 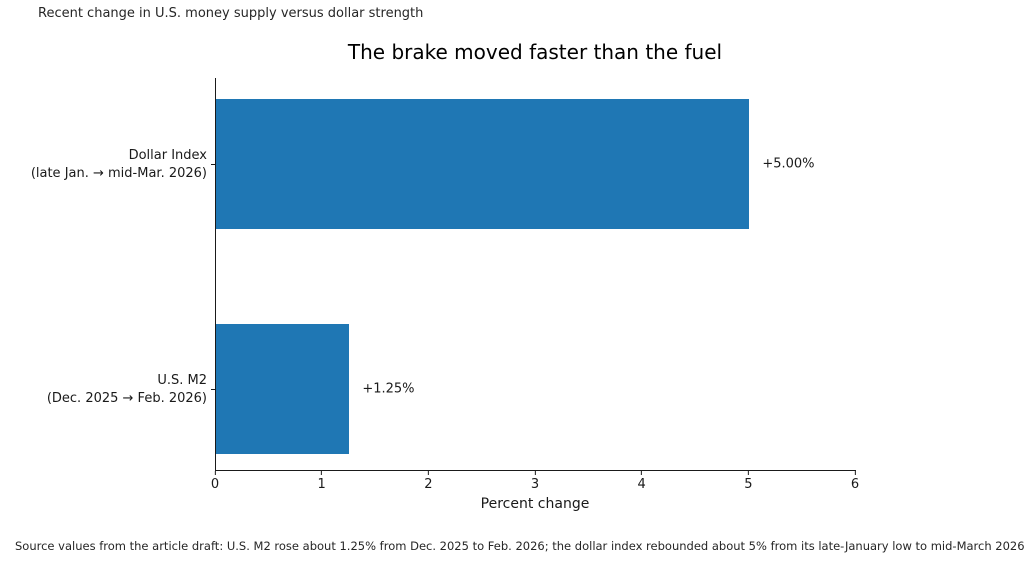 I want to click on x-axis-label: Percent change, so click(x=535, y=504).